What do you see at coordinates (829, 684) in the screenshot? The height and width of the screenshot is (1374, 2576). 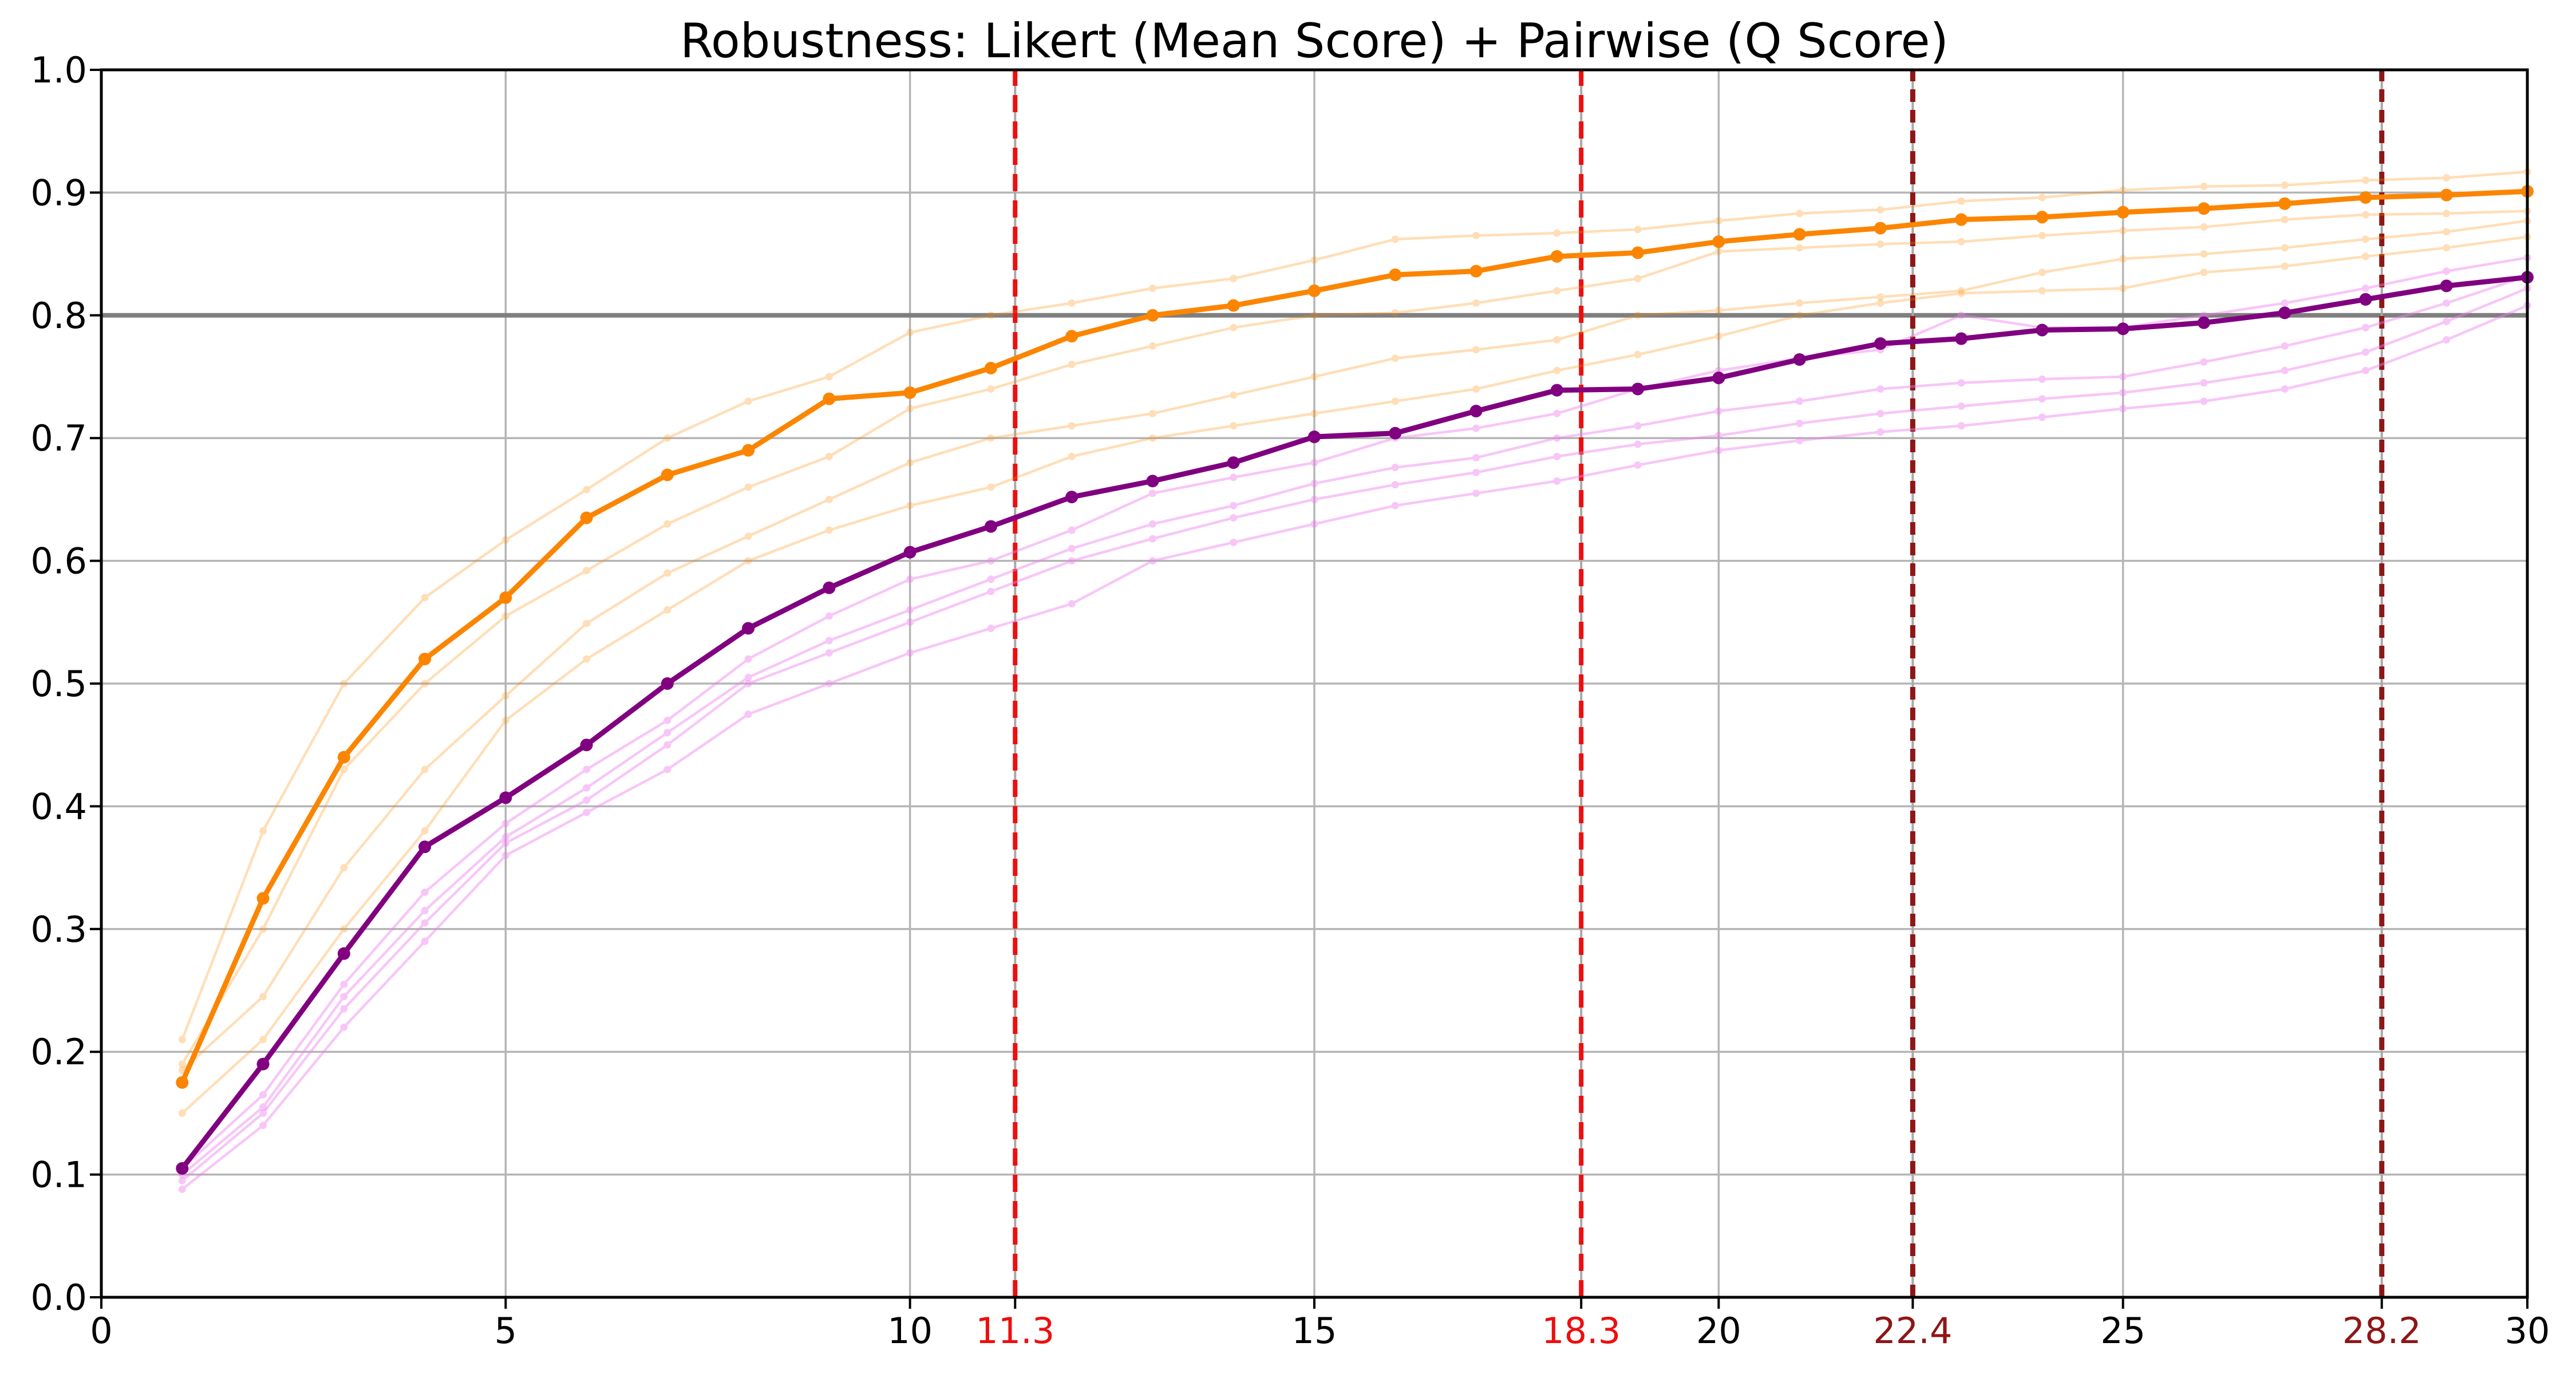 I see `data-point-pairwise-run-4-x9` at bounding box center [829, 684].